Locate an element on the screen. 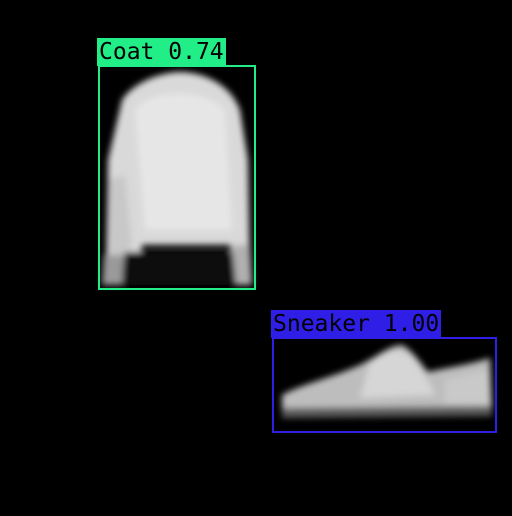 This screenshot has width=512, height=516. detection-label-coat-class: Coat is located at coordinates (127, 52).